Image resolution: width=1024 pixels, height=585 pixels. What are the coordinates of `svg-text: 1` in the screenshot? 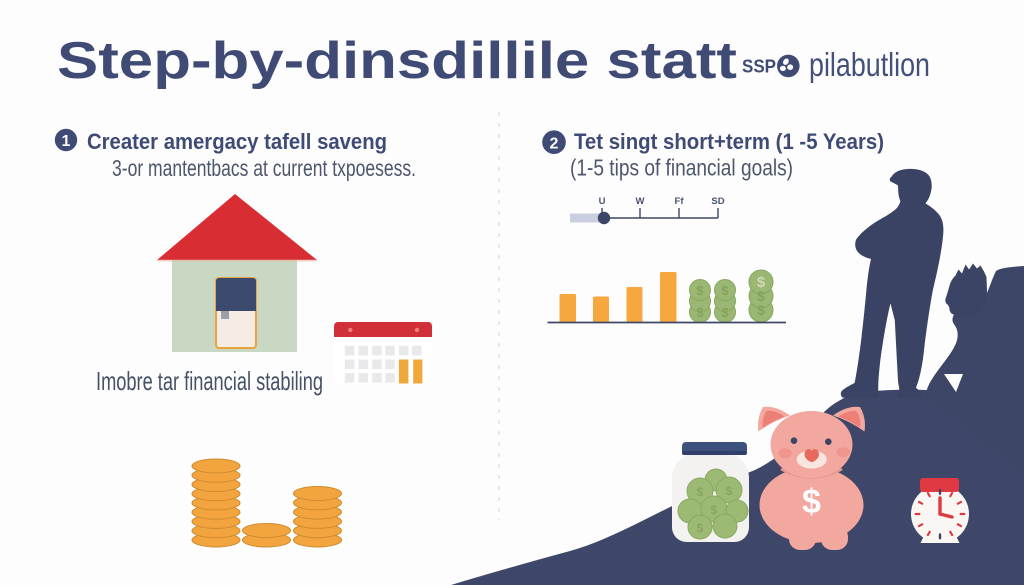 It's located at (66, 141).